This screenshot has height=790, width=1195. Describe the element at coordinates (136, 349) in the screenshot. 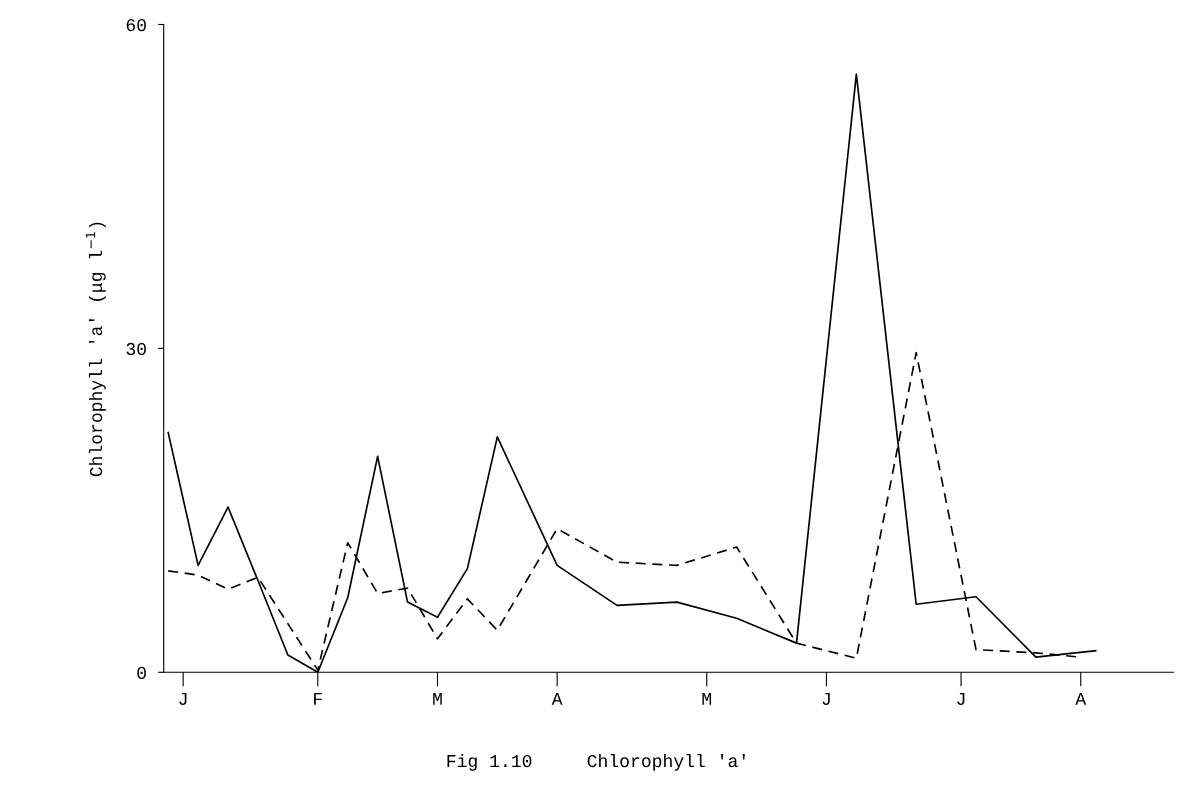

I see `y-tick-label: 30` at that location.